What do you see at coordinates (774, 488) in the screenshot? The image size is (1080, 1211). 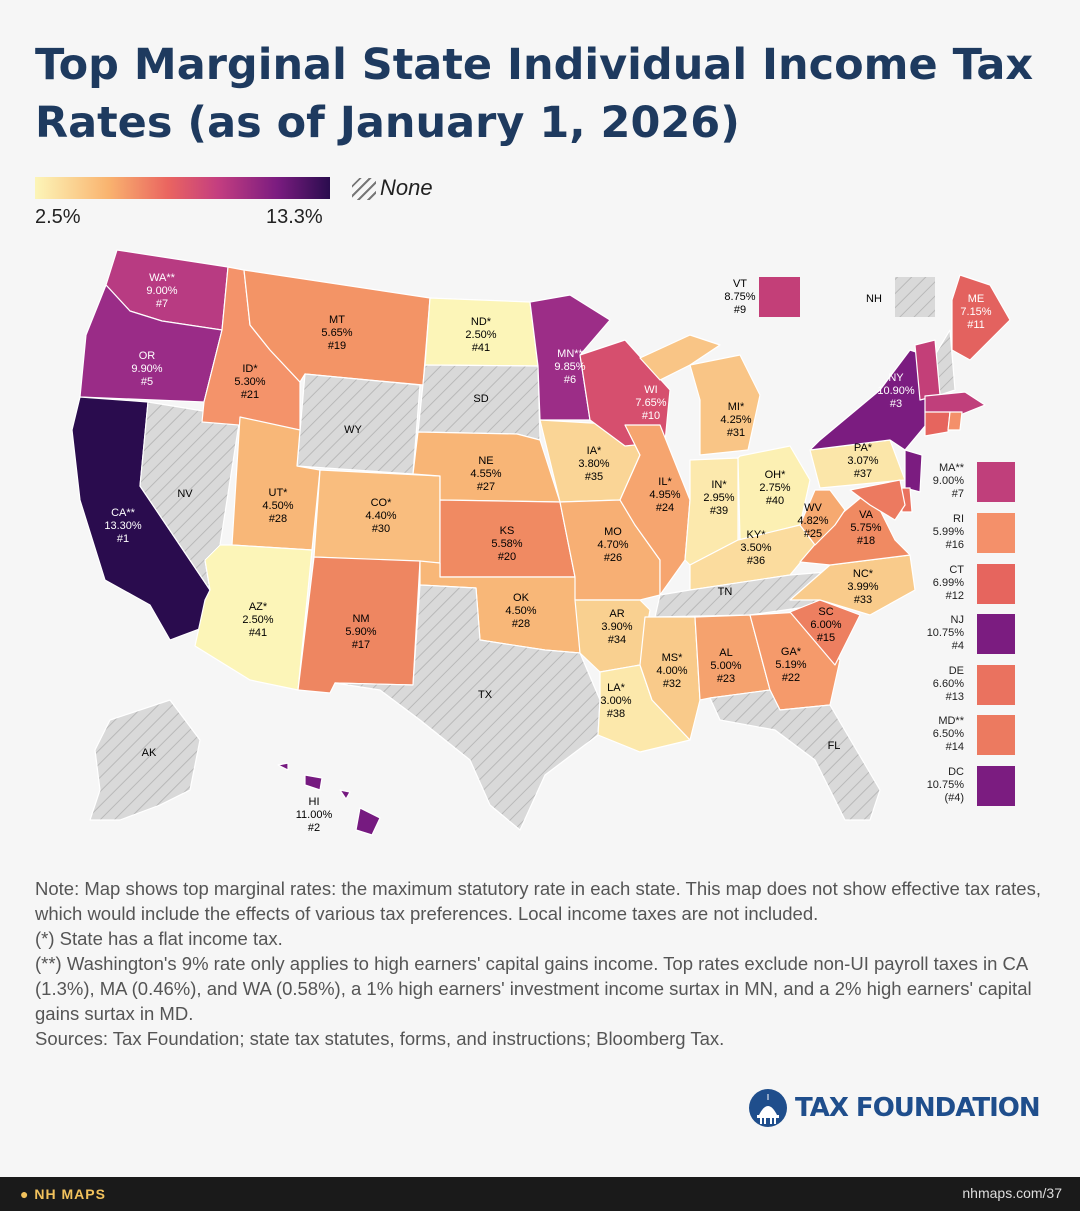 I see `state-label-oh: OH* 2.75% #40` at bounding box center [774, 488].